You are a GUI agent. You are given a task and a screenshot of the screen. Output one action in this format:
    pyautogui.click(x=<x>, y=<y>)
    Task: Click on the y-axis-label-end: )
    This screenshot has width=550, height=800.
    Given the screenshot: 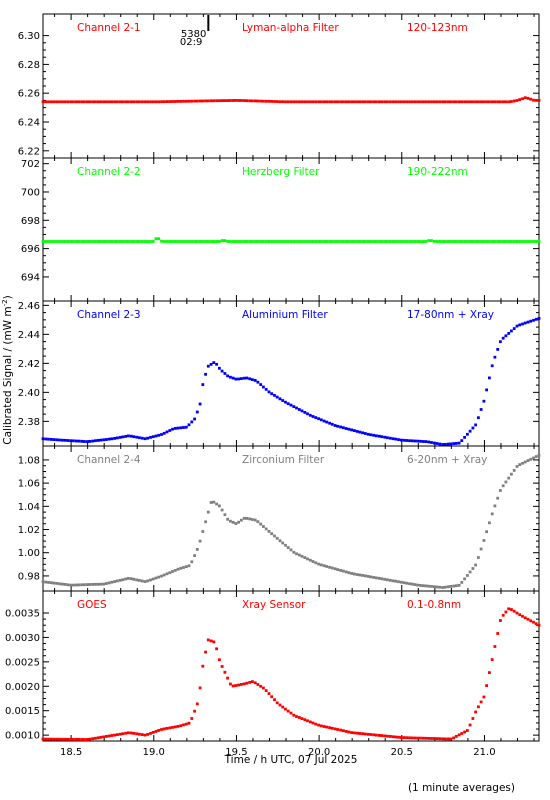 What is the action you would take?
    pyautogui.click(x=8, y=297)
    